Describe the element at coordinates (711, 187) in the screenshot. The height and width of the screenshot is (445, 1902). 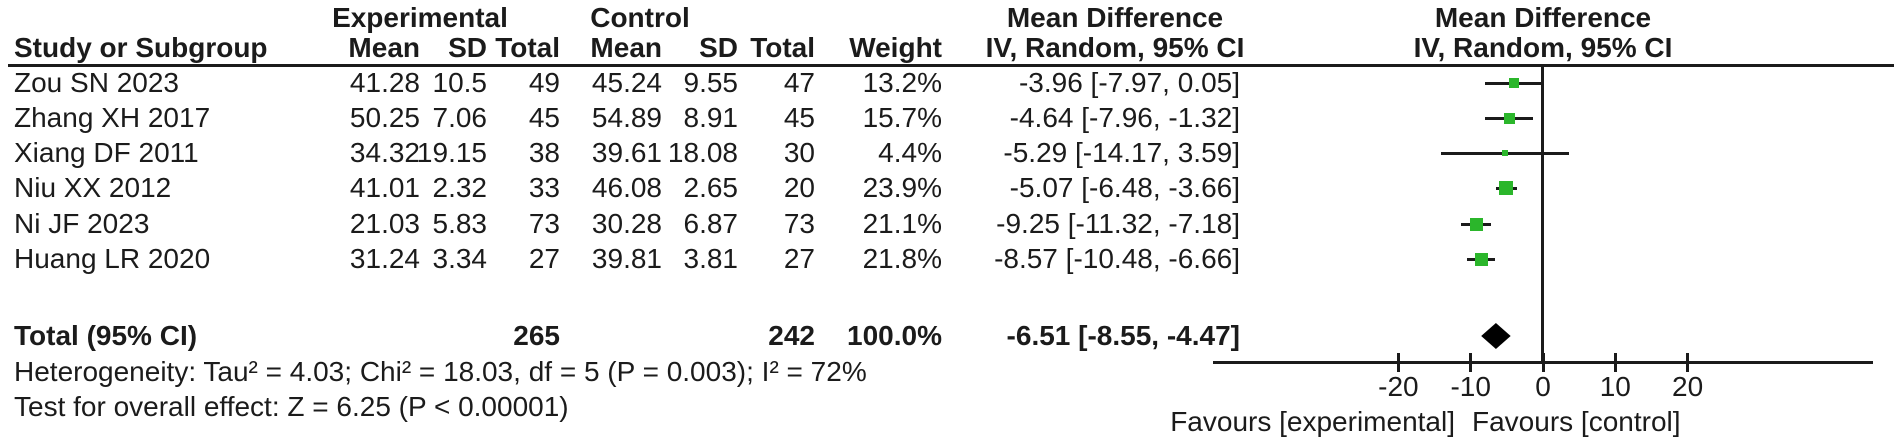
I see `sd-ctrl: 2.65` at that location.